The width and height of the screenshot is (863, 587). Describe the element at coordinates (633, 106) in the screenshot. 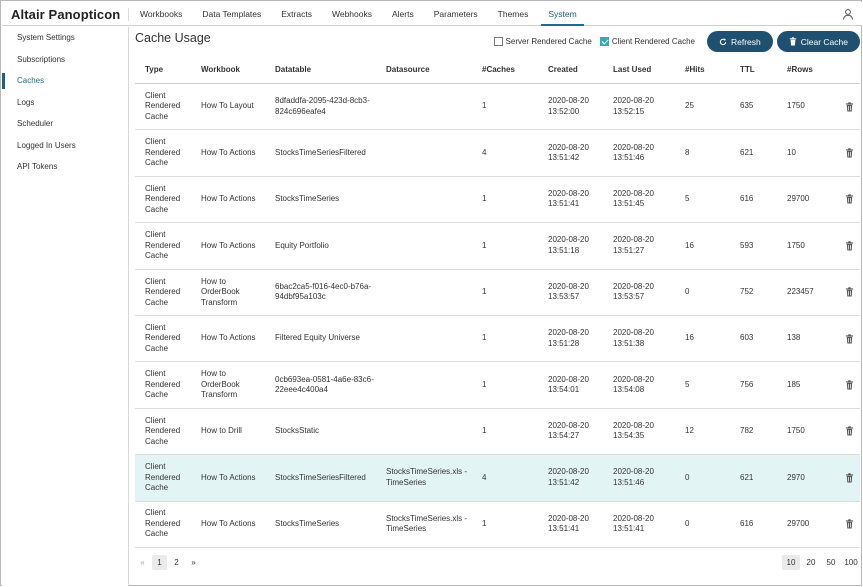

I see `cell-last-used: 2020-08-20 13:52:15` at that location.